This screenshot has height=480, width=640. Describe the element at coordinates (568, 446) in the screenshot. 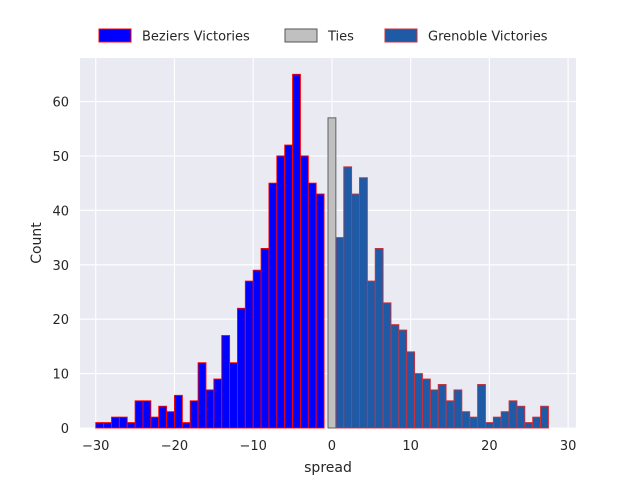

I see `x-tick-label: 30` at that location.